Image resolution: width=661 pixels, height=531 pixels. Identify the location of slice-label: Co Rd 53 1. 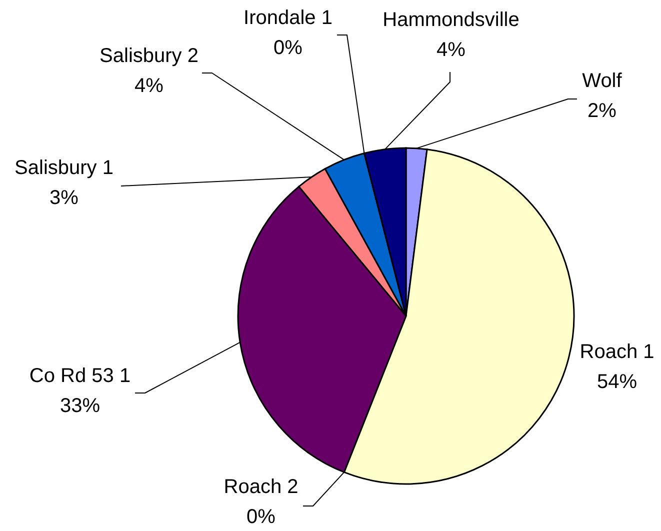
(80, 376).